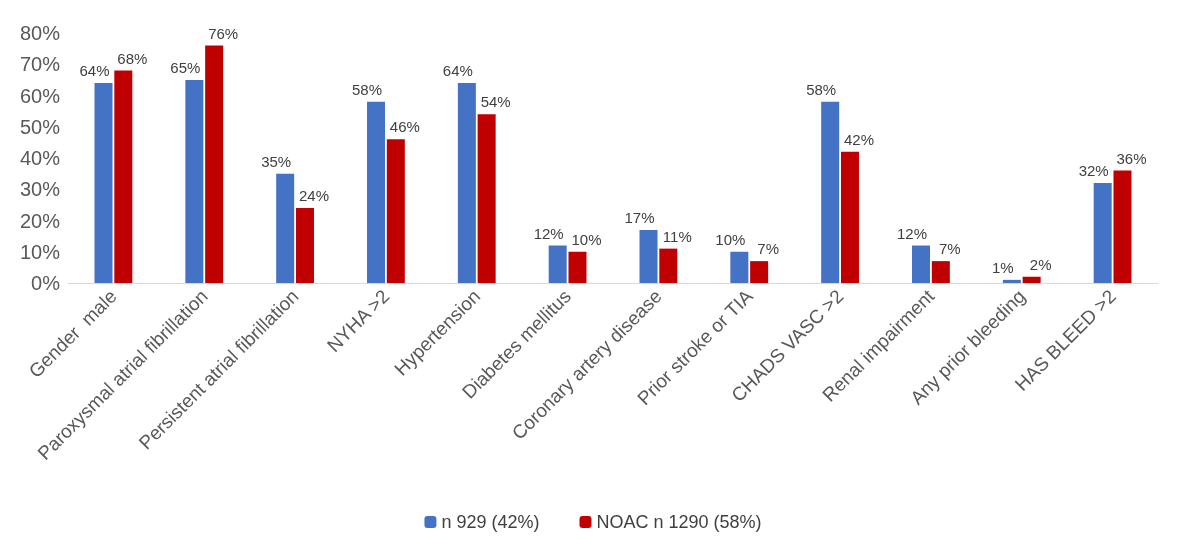  What do you see at coordinates (185, 67) in the screenshot?
I see `data-label: 65%` at bounding box center [185, 67].